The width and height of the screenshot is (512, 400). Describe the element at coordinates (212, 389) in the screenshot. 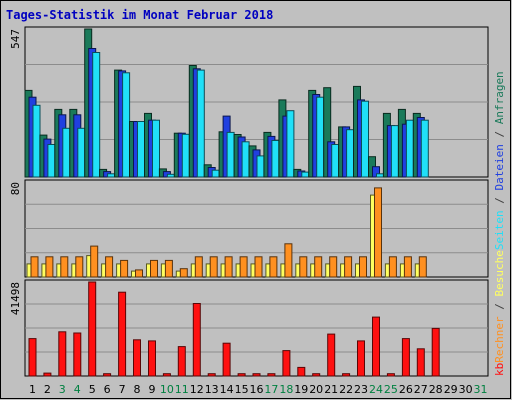

I see `x-label-day-13: 13` at that location.